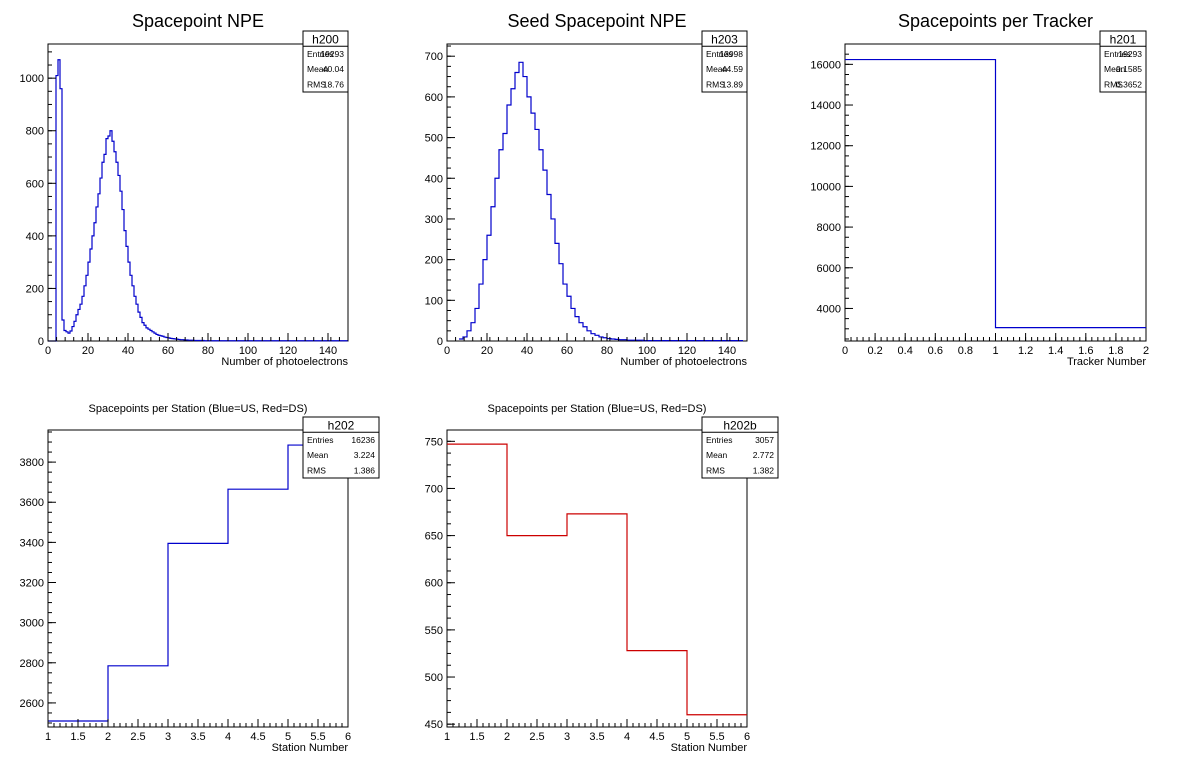  What do you see at coordinates (288, 351) in the screenshot?
I see `x-tick-label: 120` at bounding box center [288, 351].